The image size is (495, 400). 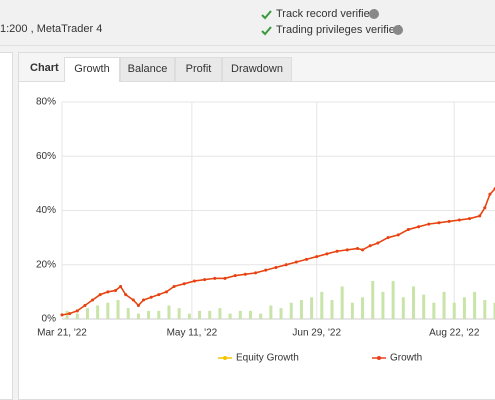 What do you see at coordinates (257, 69) in the screenshot?
I see `tab: Drawdown` at bounding box center [257, 69].